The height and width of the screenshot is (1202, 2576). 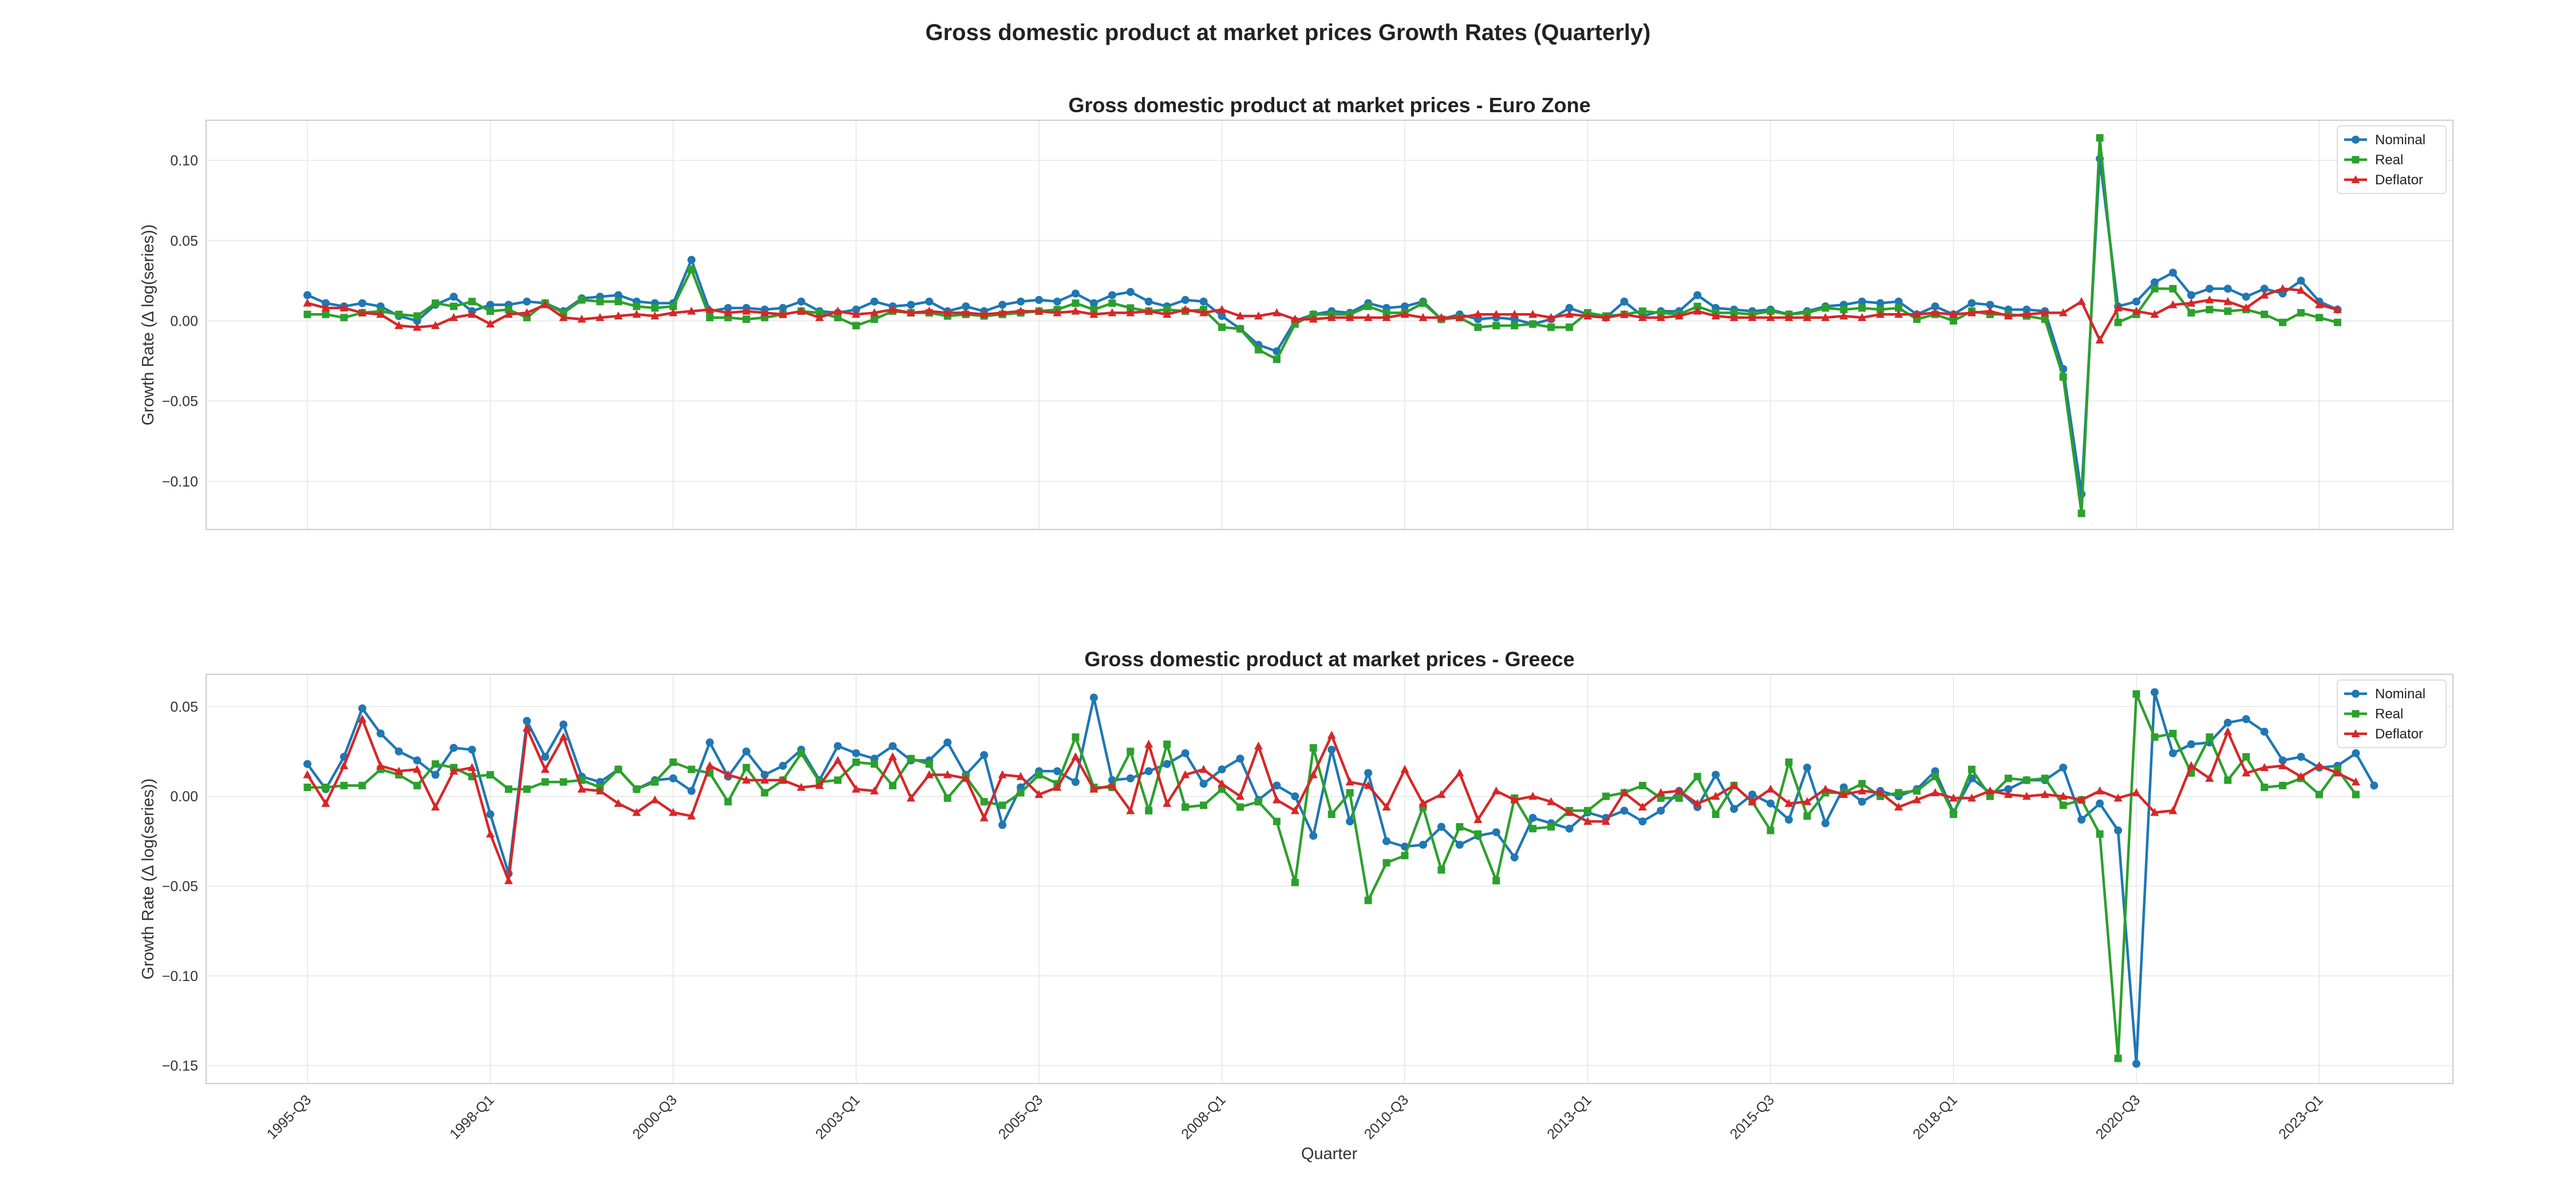 I want to click on legend-box, so click(x=2392, y=160).